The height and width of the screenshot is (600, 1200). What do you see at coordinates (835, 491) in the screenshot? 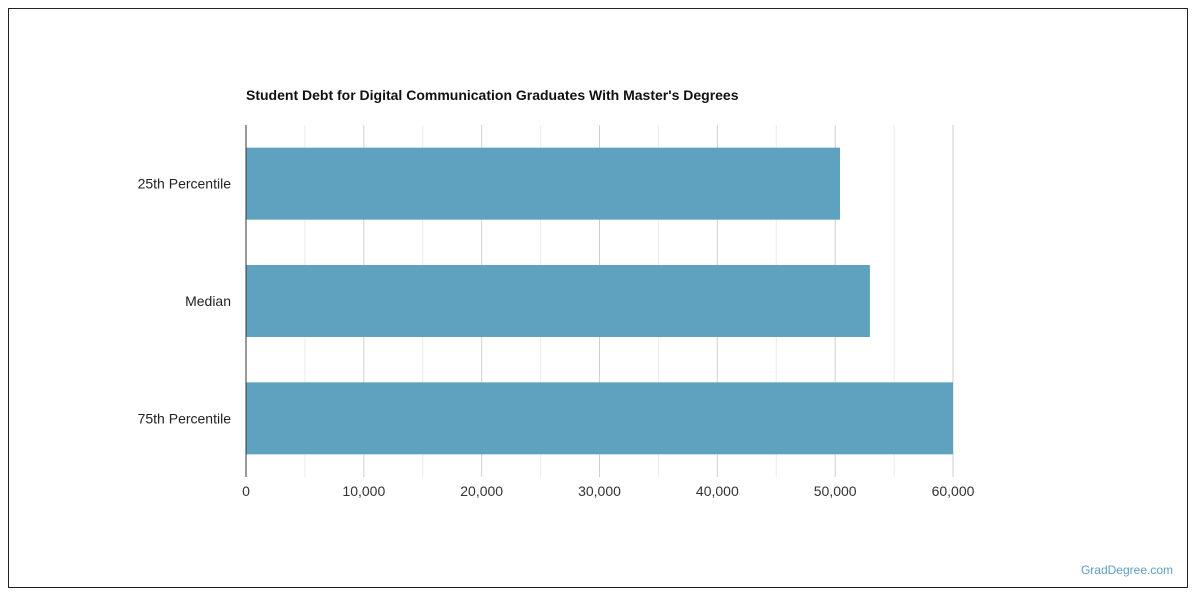
I see `x-tick-label: 50,000` at bounding box center [835, 491].